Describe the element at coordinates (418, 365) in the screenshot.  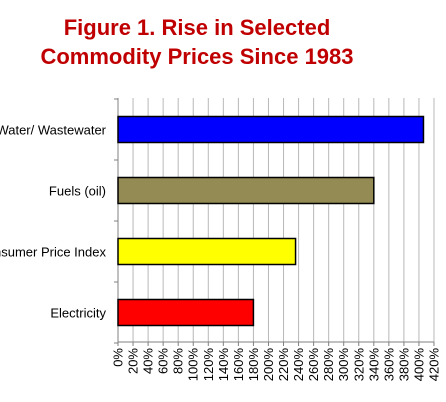
I see `x-tick-label: 400%` at that location.